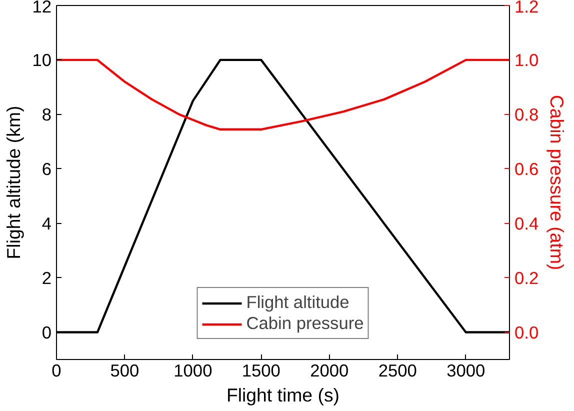 Image resolution: width=574 pixels, height=411 pixels. Describe the element at coordinates (47, 168) in the screenshot. I see `y-tick-label: 6` at that location.